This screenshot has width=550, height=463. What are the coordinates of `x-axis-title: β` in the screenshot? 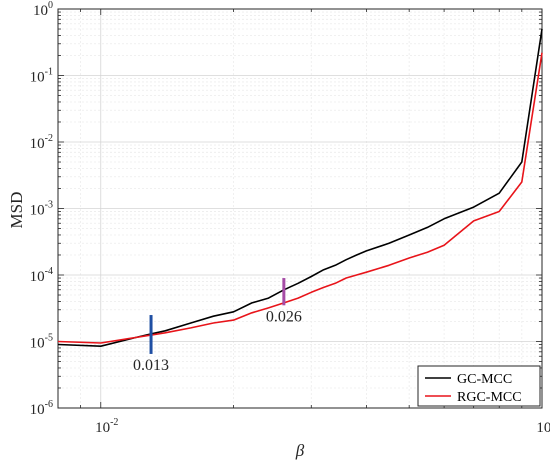 It's located at (300, 450).